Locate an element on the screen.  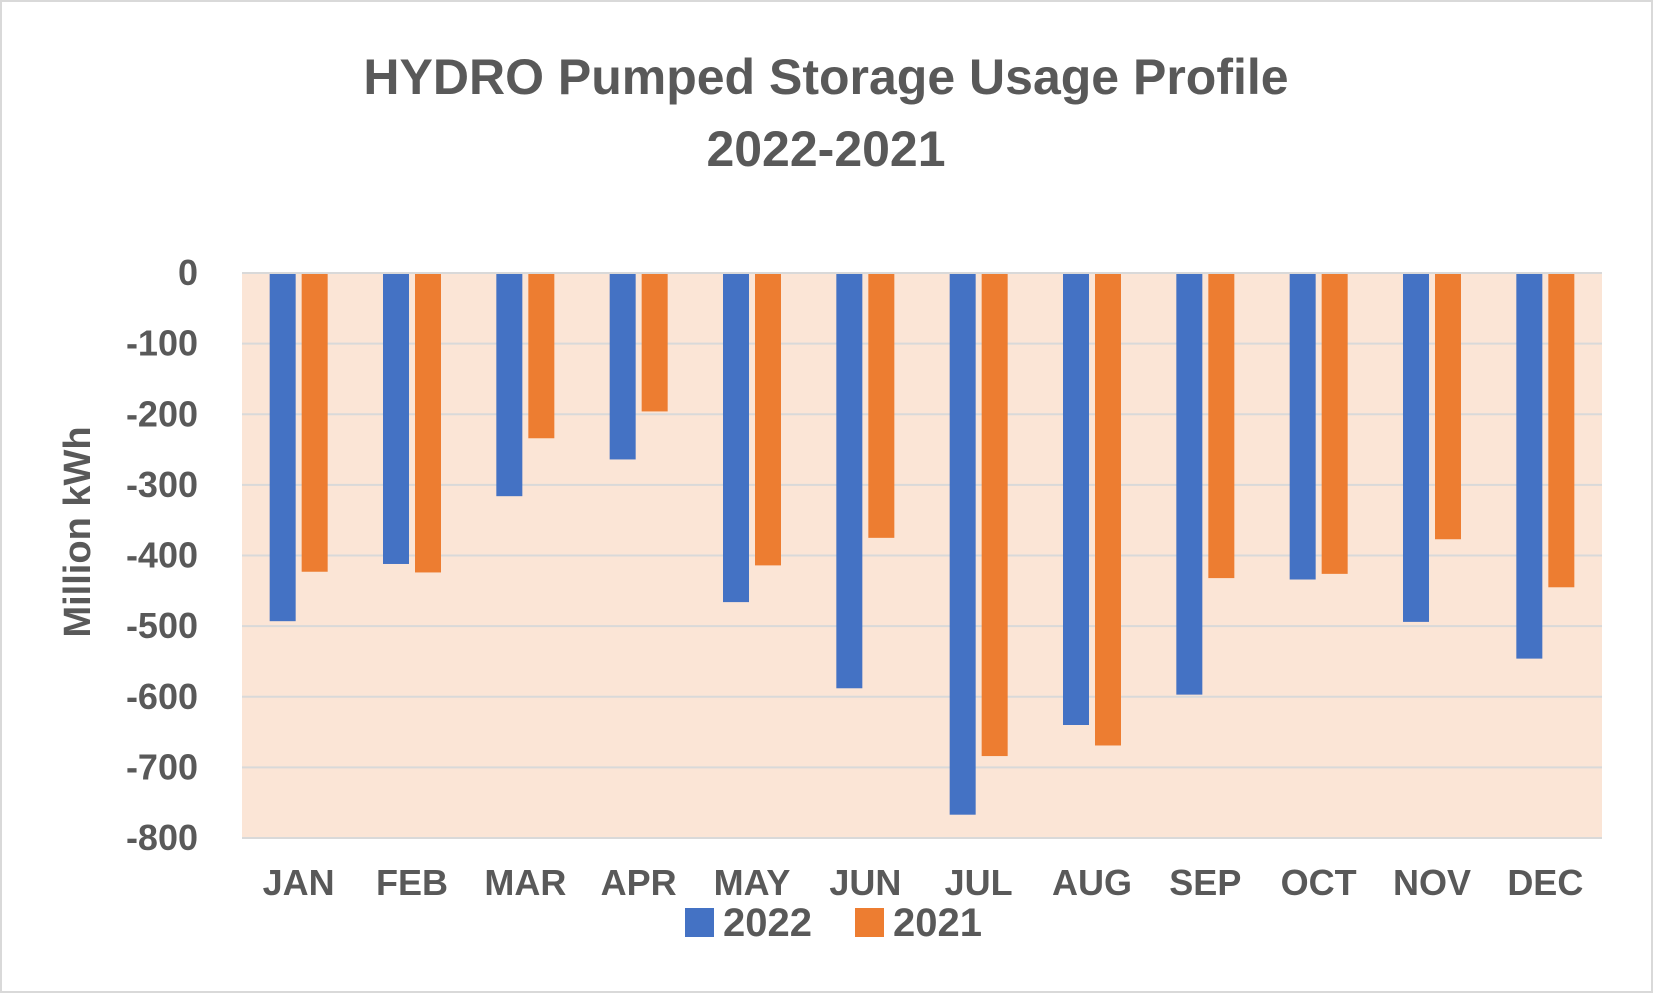
bar-2021-jun is located at coordinates (881, 405).